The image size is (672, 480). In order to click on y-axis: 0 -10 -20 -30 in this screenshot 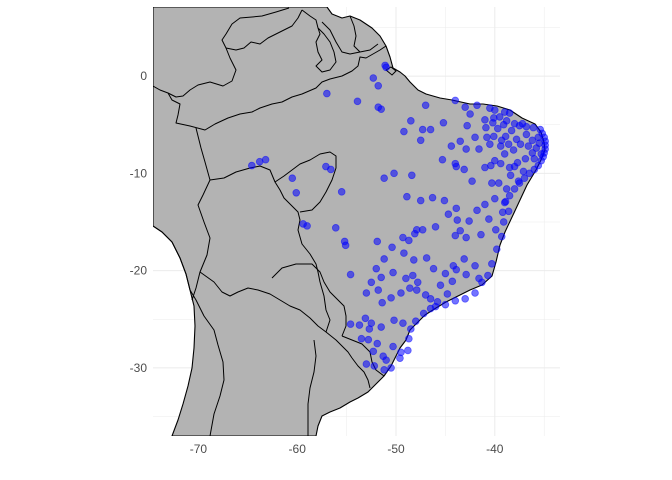, I will do `click(139, 222)`.